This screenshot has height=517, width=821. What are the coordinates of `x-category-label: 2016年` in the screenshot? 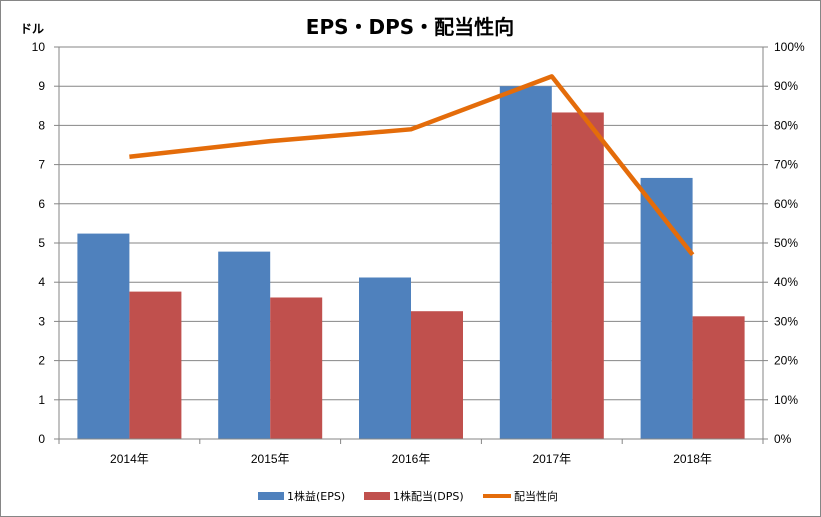 It's located at (411, 459).